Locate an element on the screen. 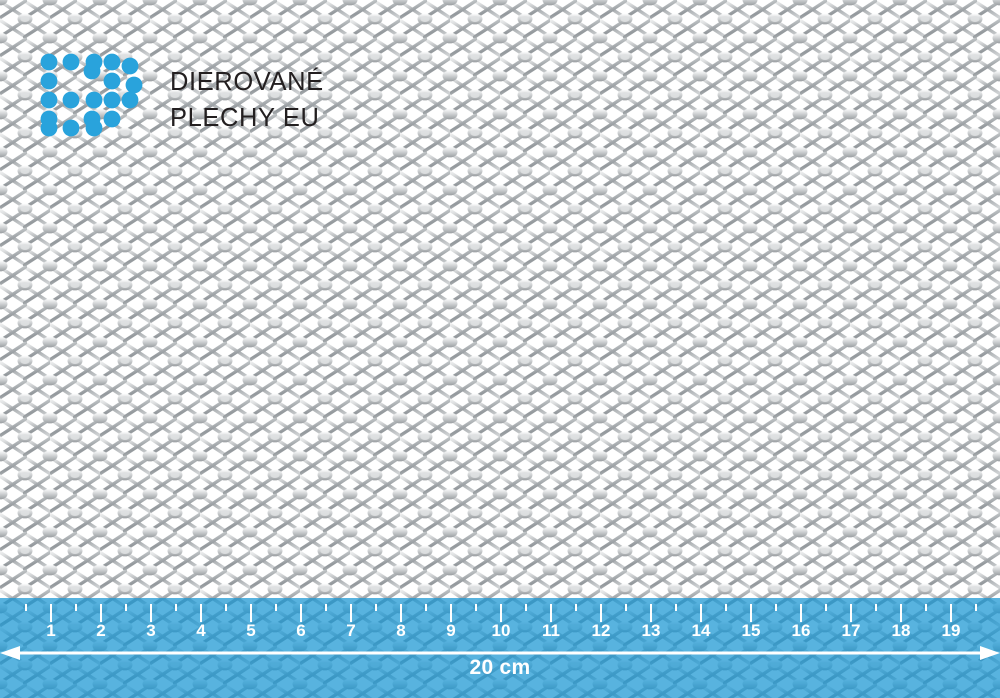  ruler-tick-label: 10 is located at coordinates (501, 630).